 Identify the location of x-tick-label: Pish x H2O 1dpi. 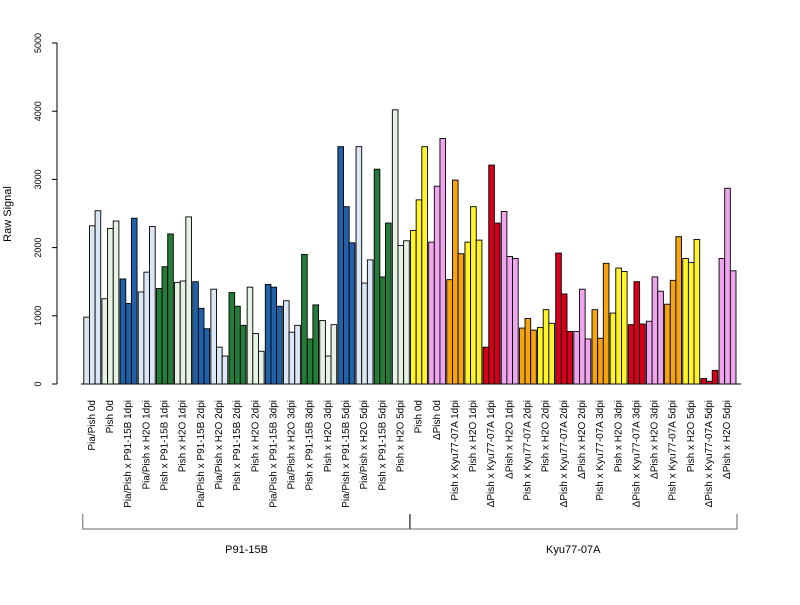
(473, 436).